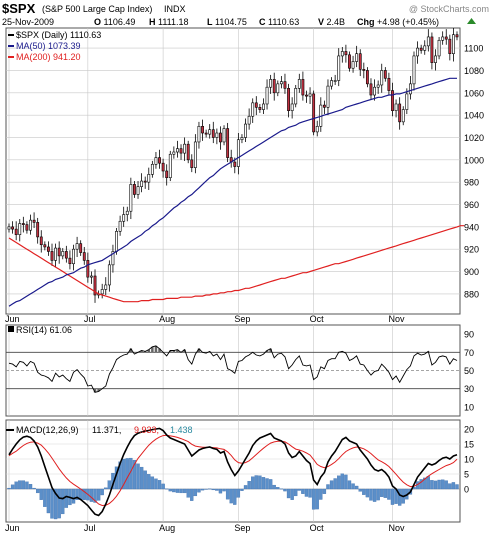  Describe the element at coordinates (449, 9) in the screenshot. I see `brand-label: @ StockCharts.com` at that location.